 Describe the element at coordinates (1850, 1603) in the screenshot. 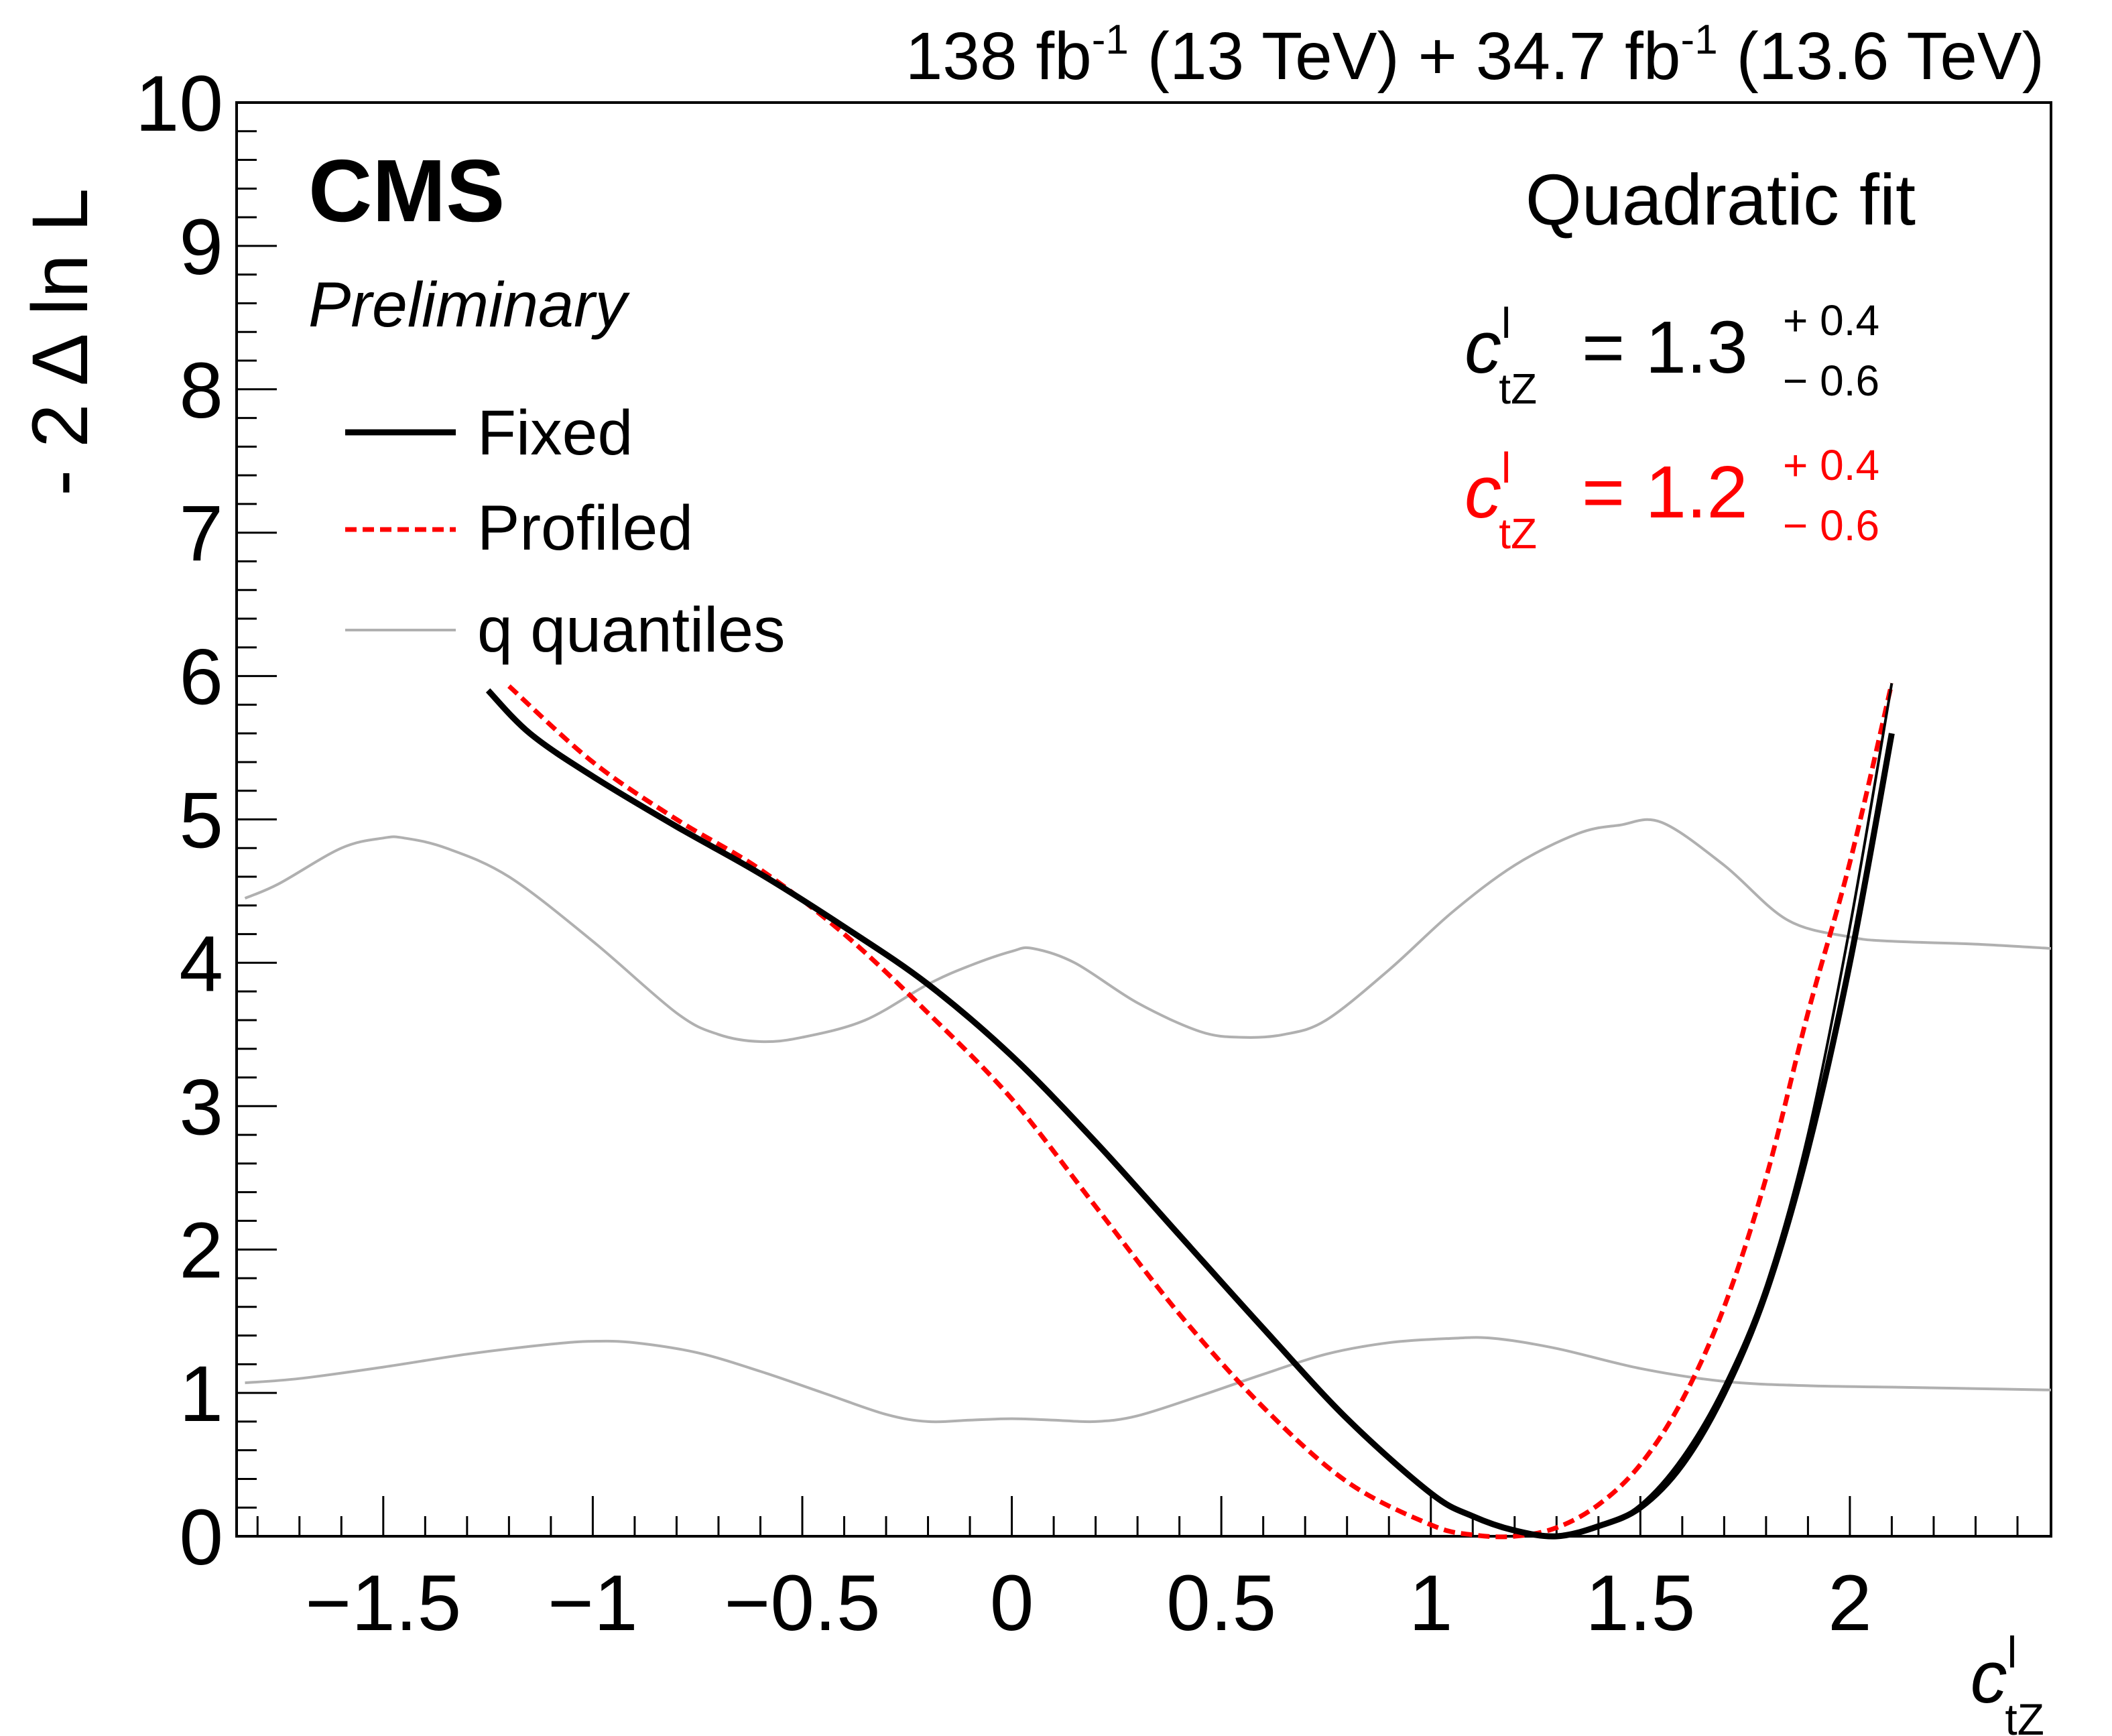

I see `x-tick-label: 2` at that location.